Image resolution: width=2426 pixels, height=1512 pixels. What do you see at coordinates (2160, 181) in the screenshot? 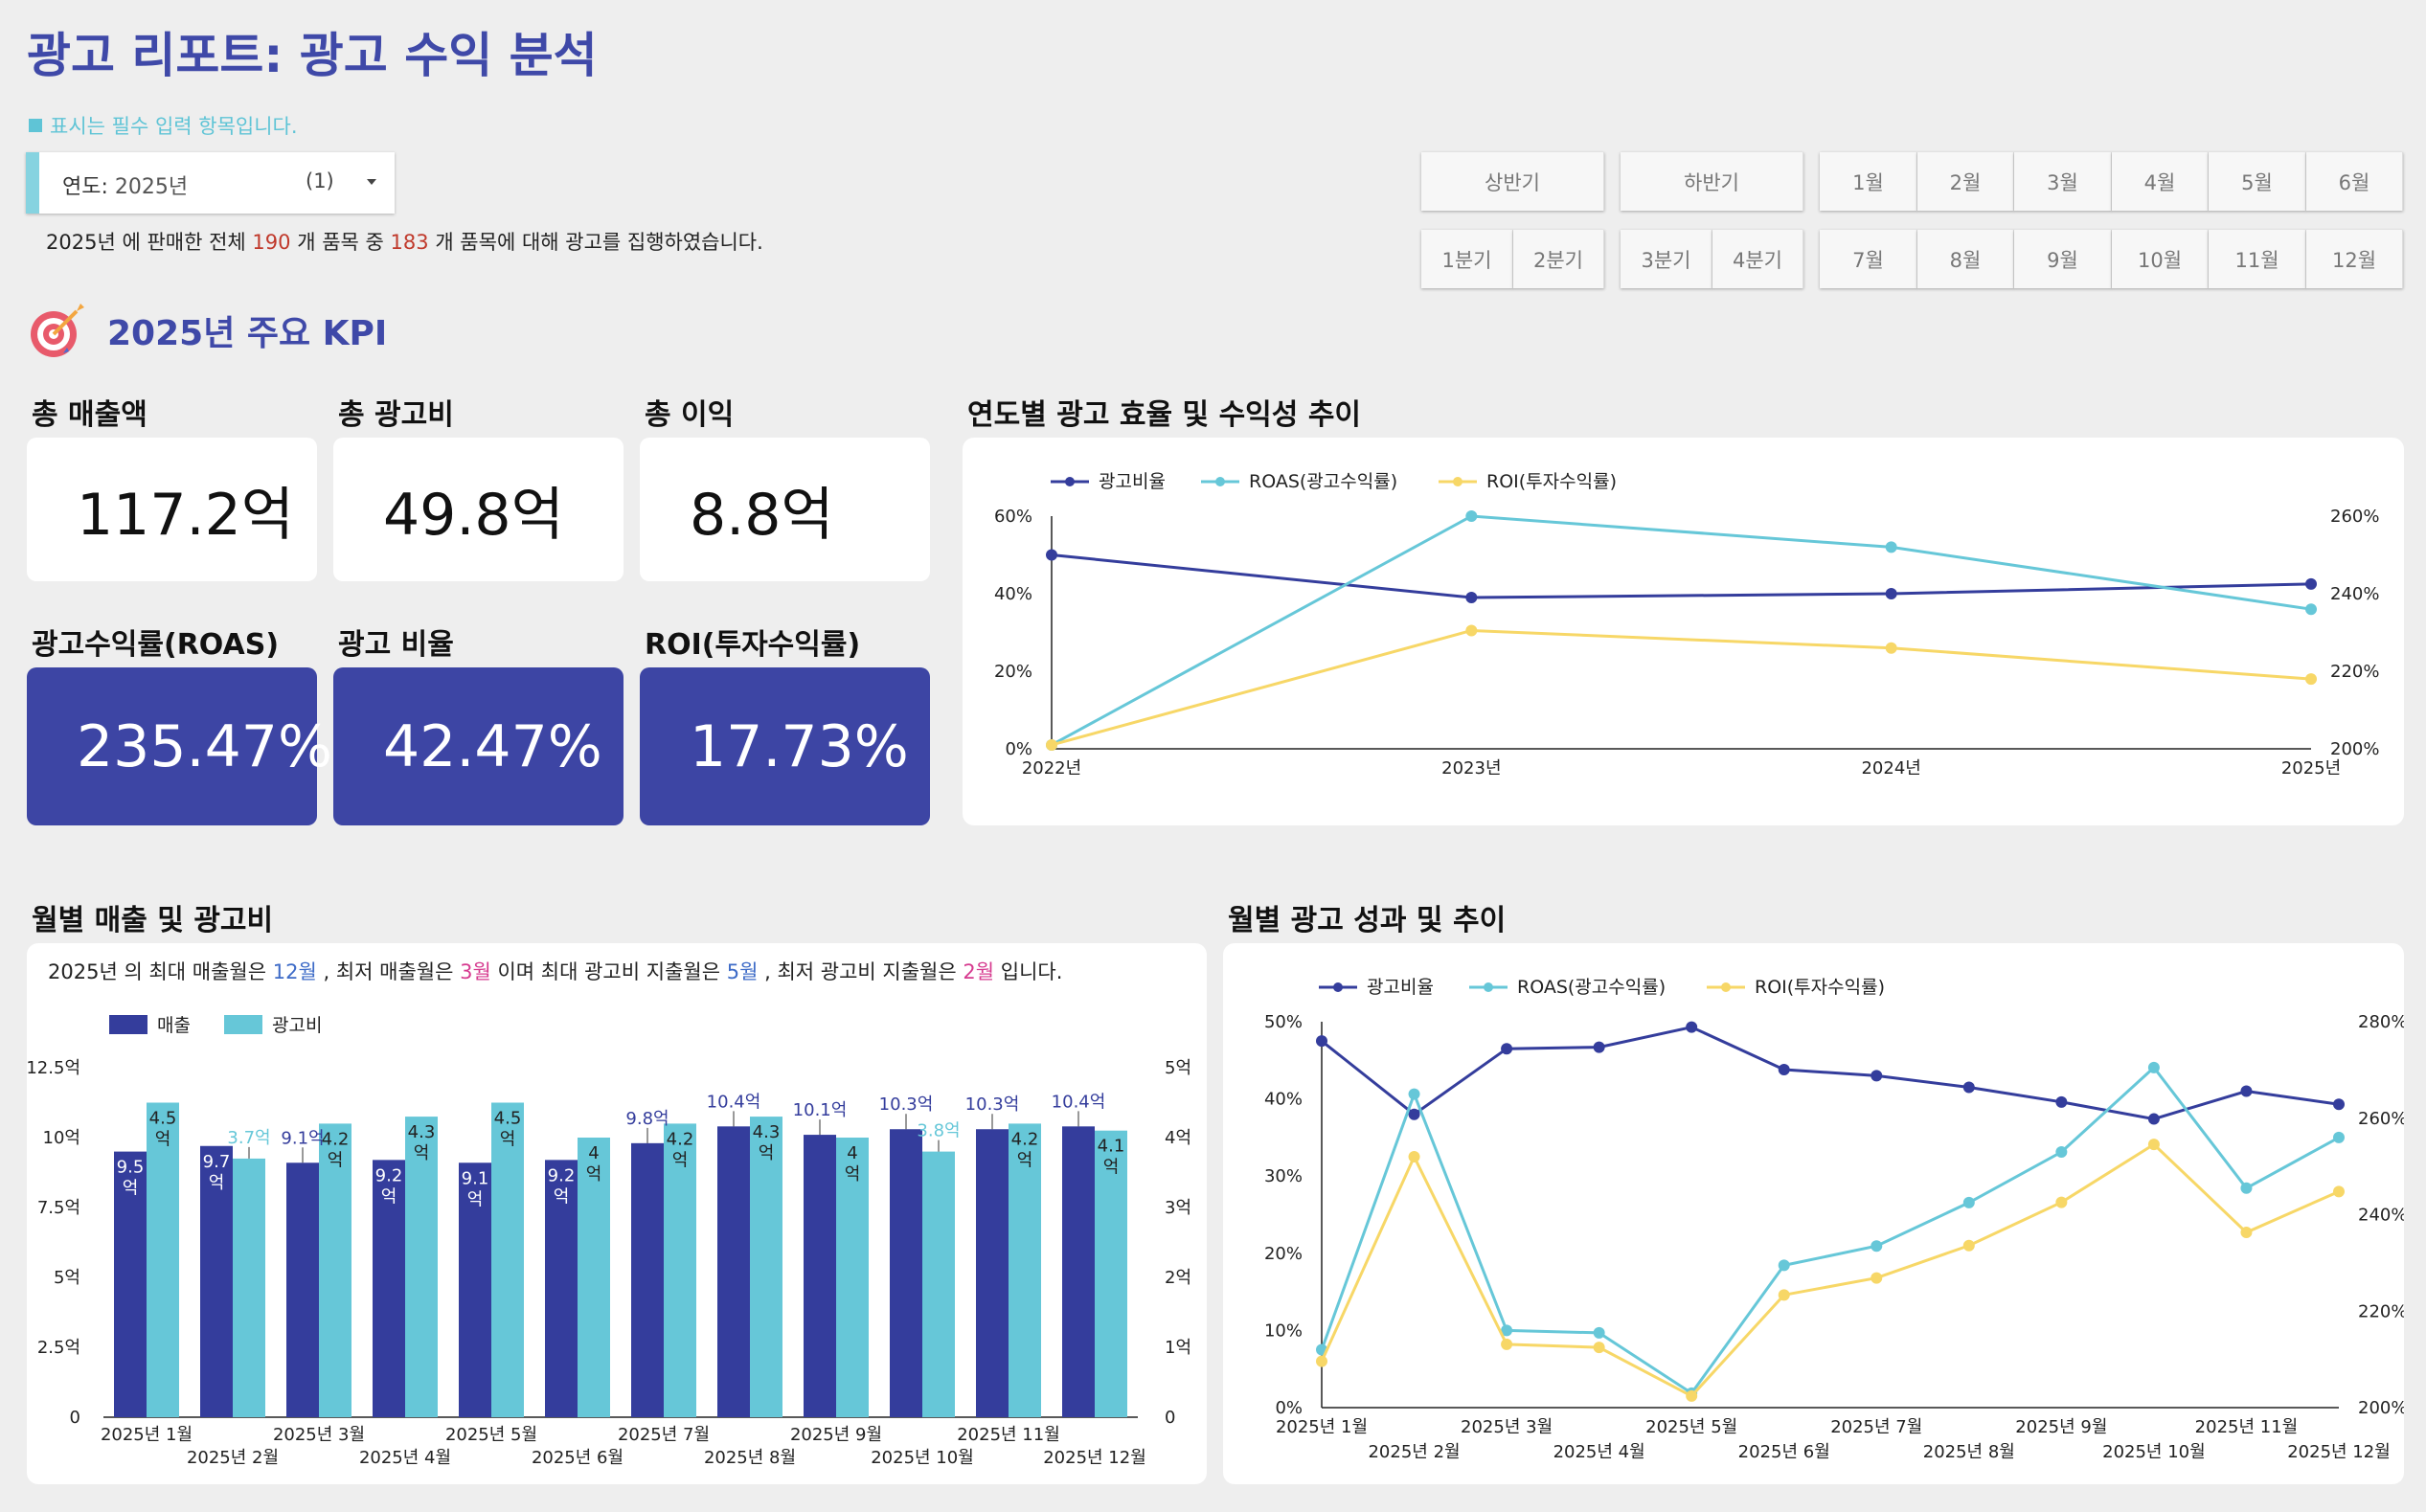
I see `button-month-4: 4월` at bounding box center [2160, 181].